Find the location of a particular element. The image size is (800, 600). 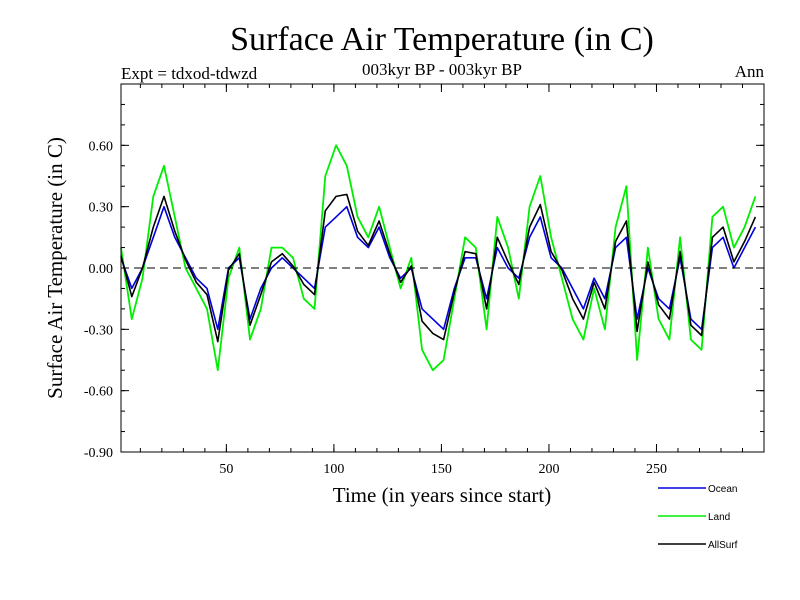

x-tick-label: 50 is located at coordinates (226, 469).